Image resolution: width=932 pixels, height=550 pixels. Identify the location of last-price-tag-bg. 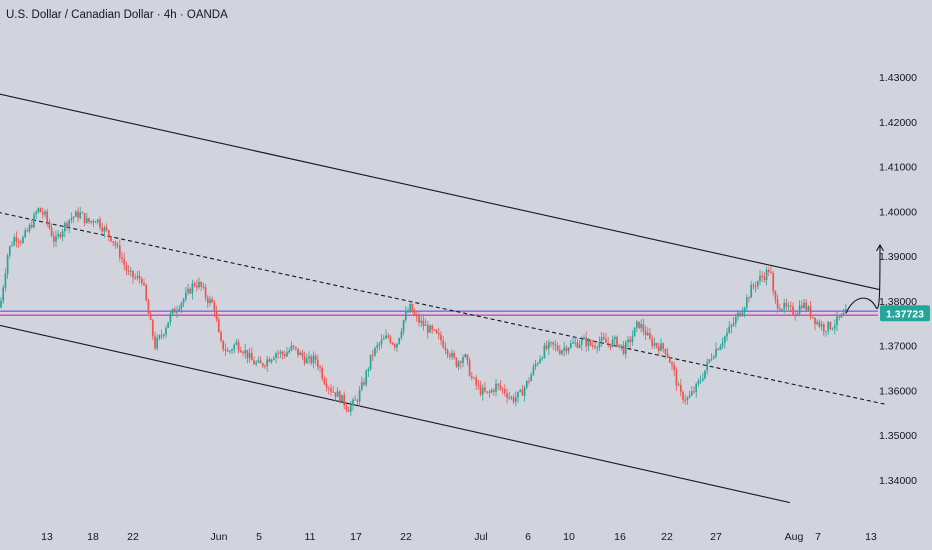
(905, 313).